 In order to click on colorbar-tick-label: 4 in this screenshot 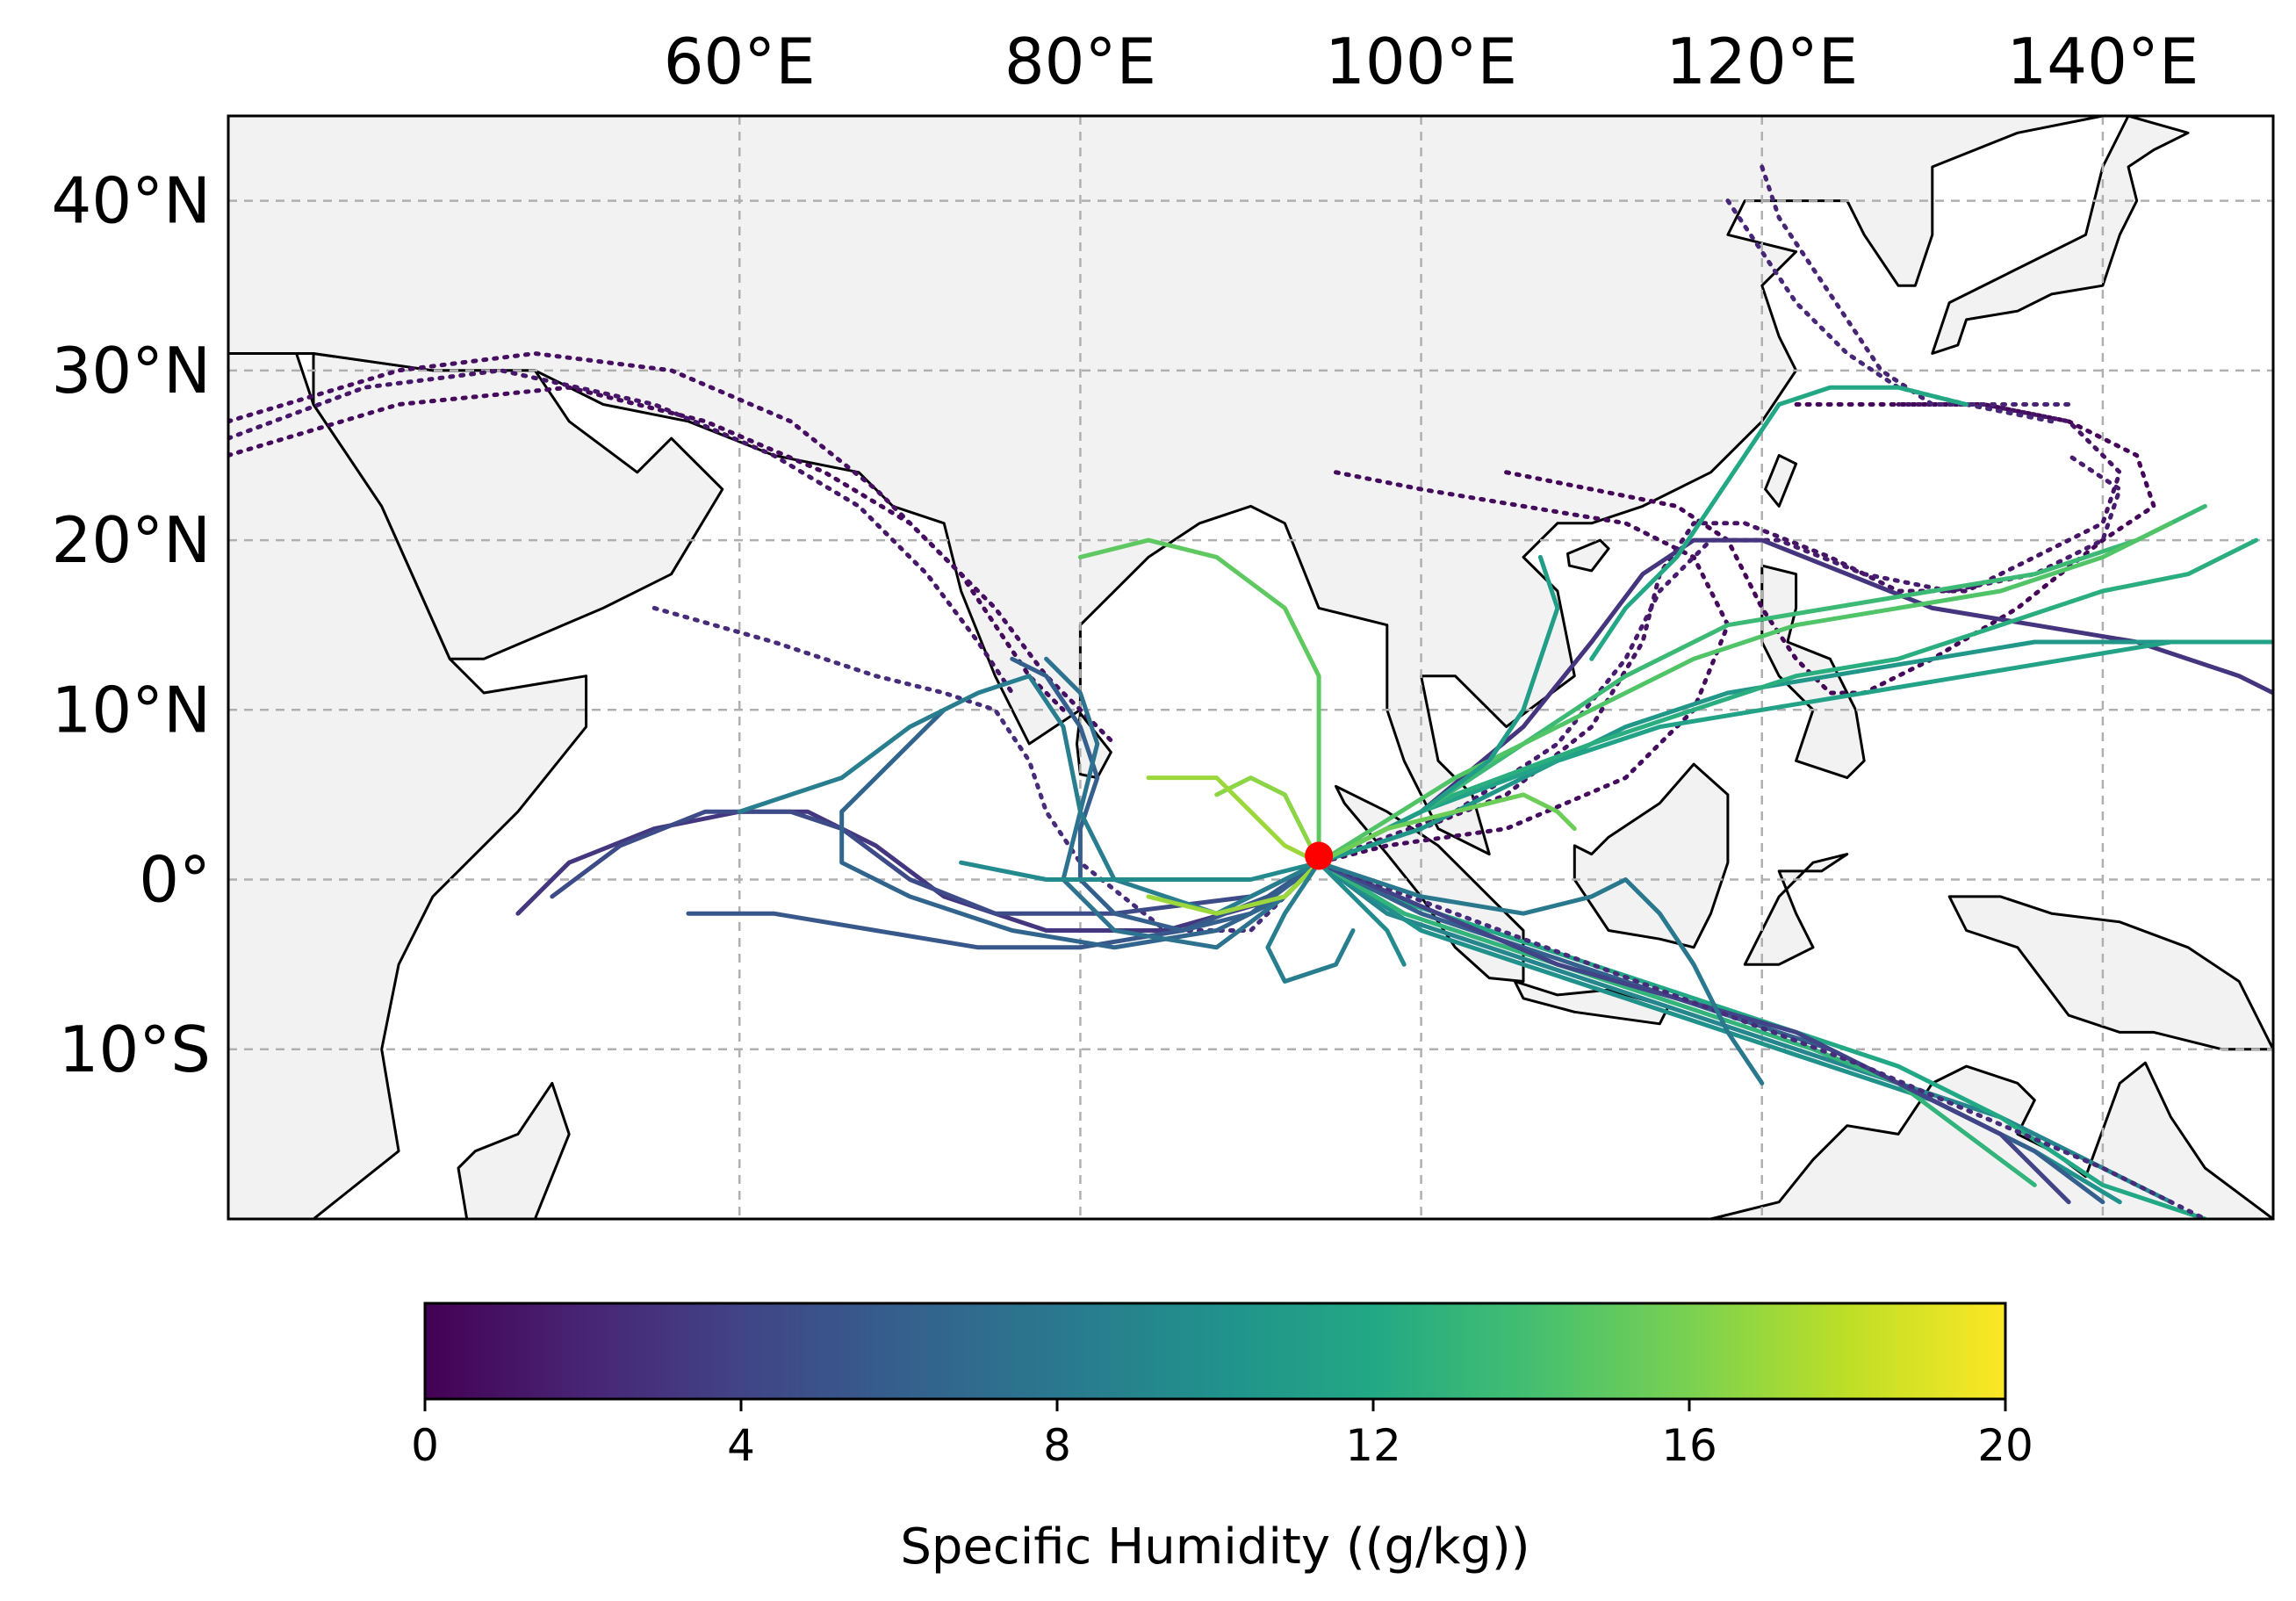, I will do `click(741, 1445)`.